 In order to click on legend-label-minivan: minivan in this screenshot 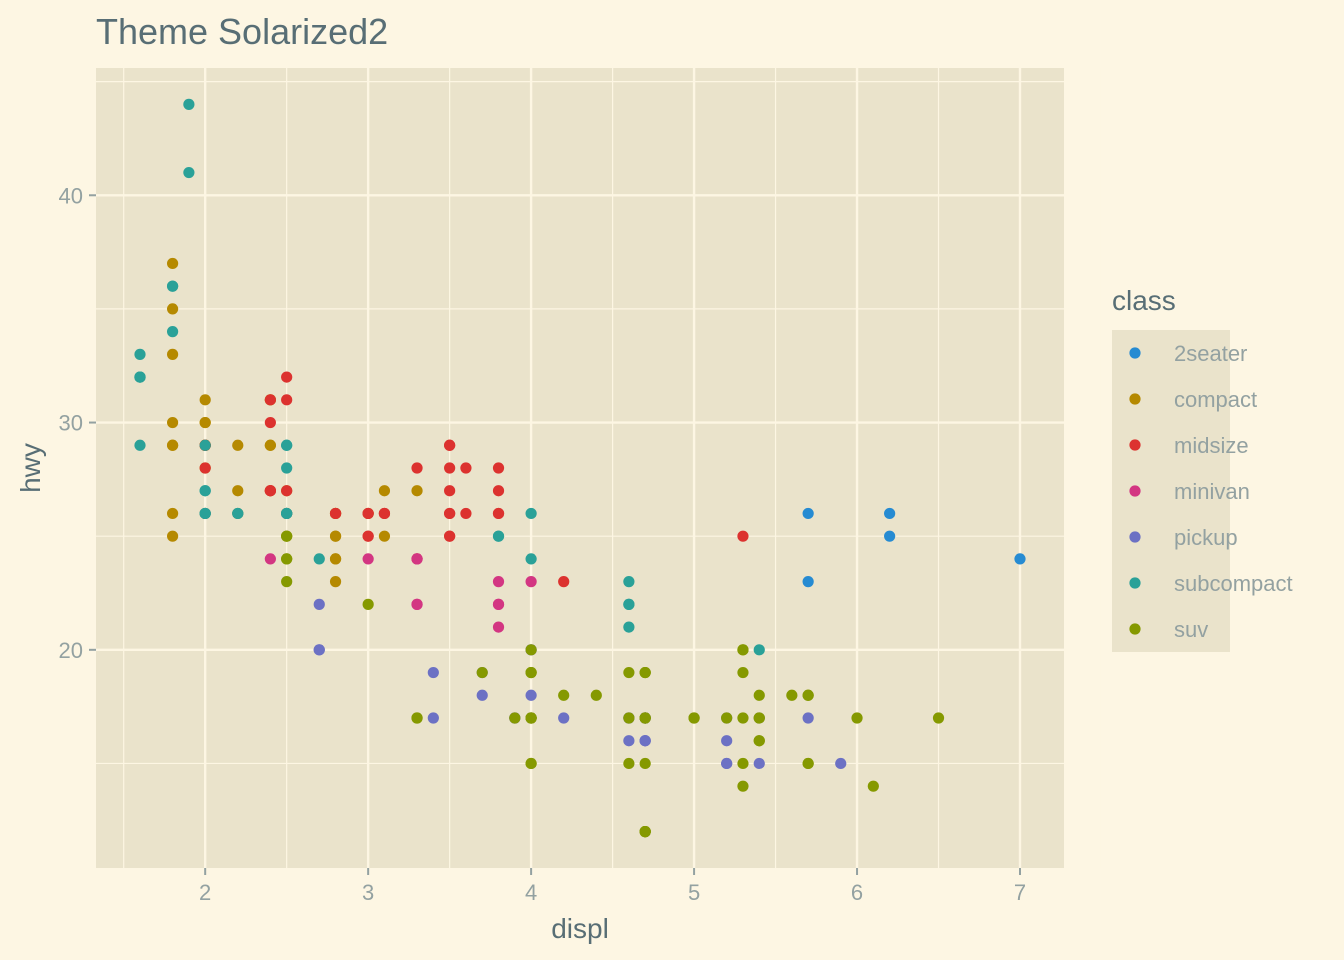, I will do `click(1212, 491)`.